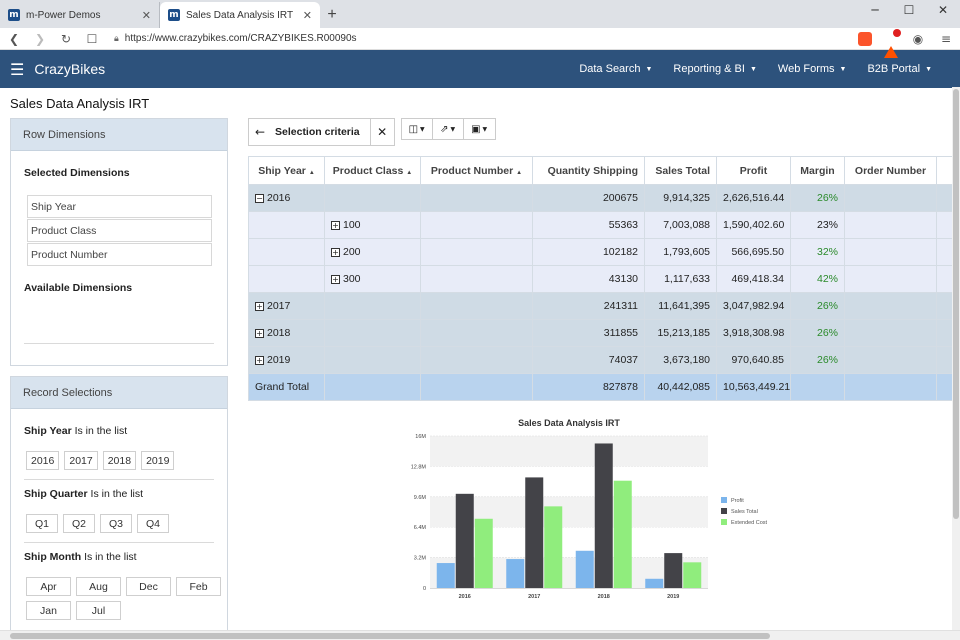  What do you see at coordinates (321, 132) in the screenshot?
I see `selection-criteria-button: ← Selection criteria ✕` at bounding box center [321, 132].